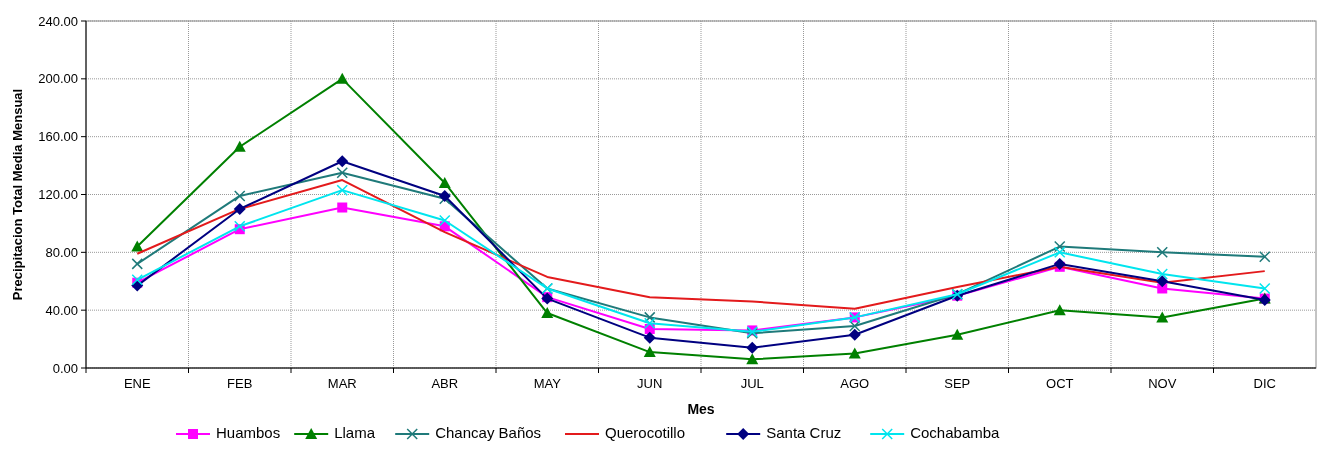 This screenshot has height=454, width=1328. I want to click on x-tick-label: FEB, so click(240, 383).